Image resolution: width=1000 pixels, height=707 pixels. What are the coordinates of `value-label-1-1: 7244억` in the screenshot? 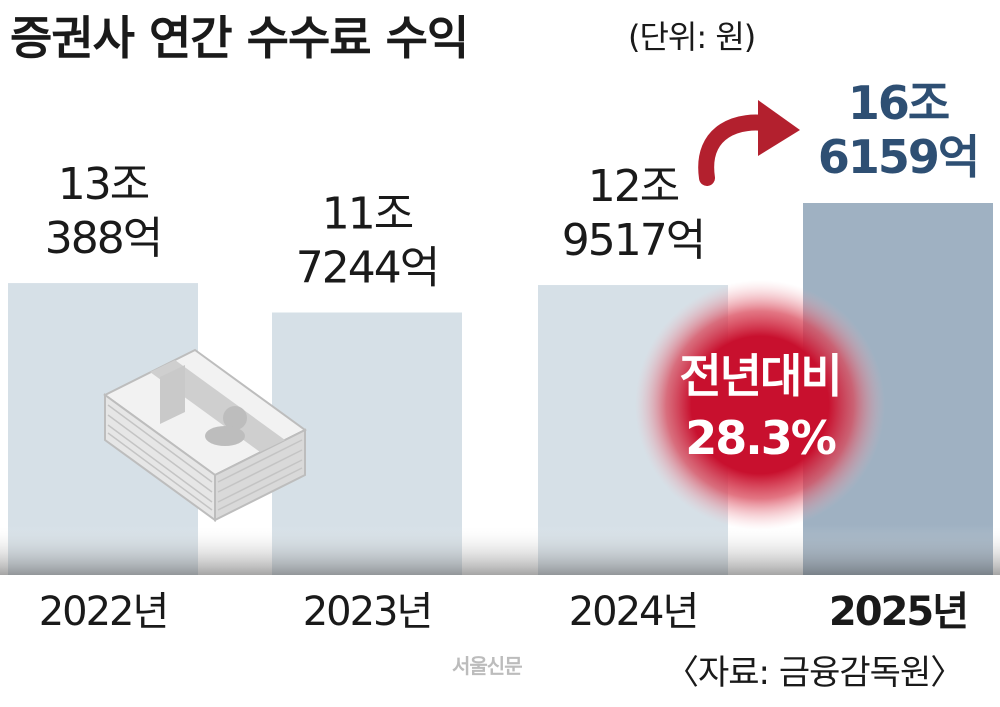 It's located at (367, 268).